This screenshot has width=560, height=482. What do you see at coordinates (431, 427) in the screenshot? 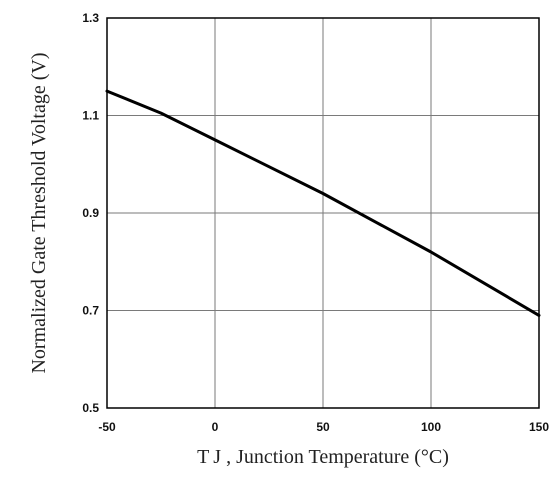
I see `x-tick-label: 100` at bounding box center [431, 427].